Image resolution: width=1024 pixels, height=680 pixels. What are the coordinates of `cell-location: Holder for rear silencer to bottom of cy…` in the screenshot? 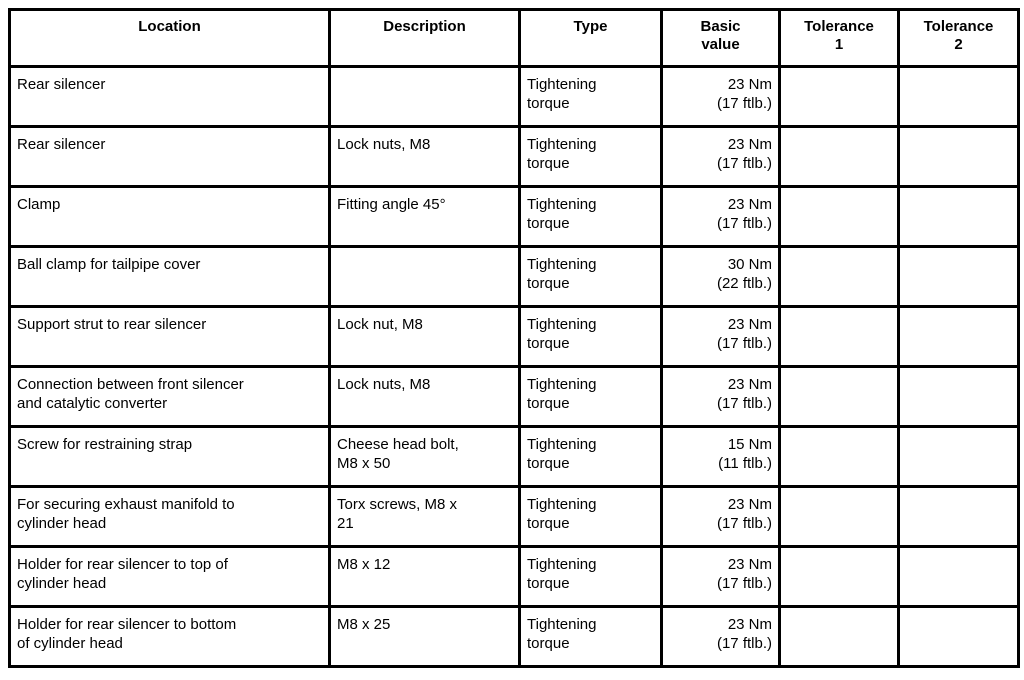 It's located at (169, 636).